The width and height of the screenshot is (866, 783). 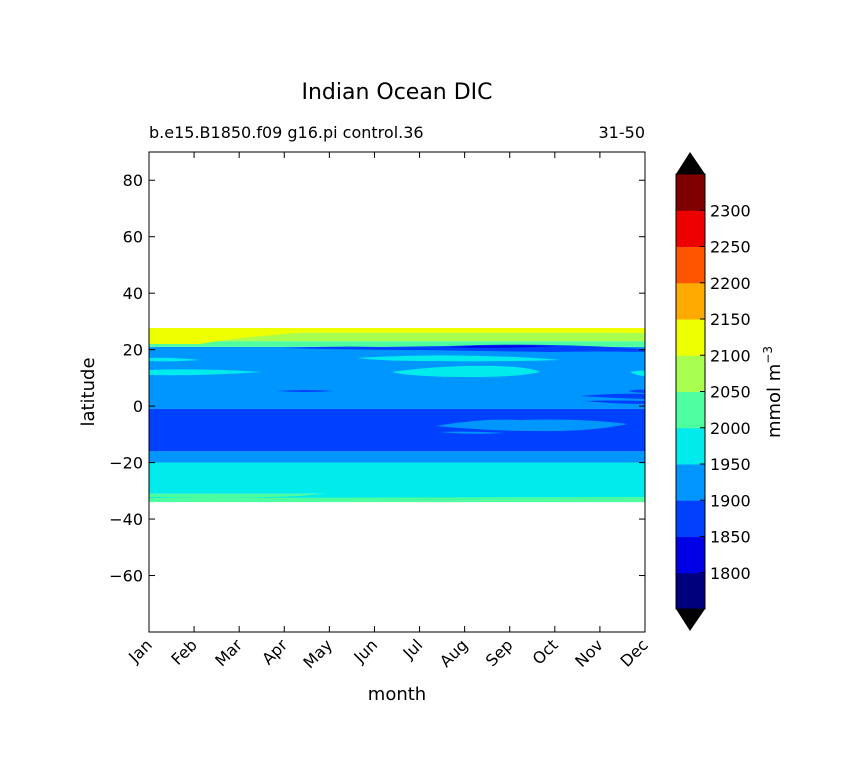 I want to click on contour-patch-aqua-mid, so click(x=458, y=358).